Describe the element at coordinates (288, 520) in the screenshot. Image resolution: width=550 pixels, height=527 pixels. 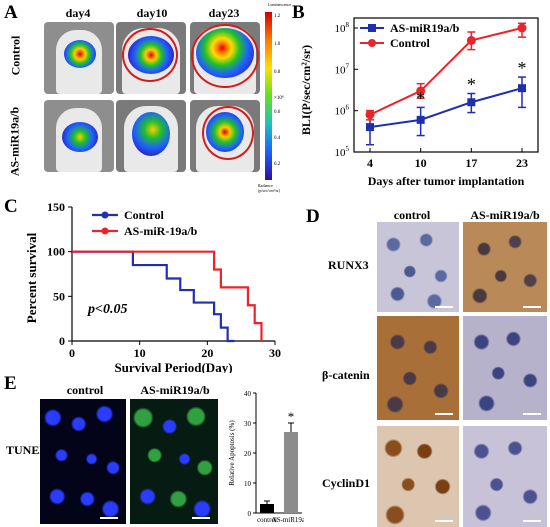
I see `category-label: AS-miR19a/b` at that location.